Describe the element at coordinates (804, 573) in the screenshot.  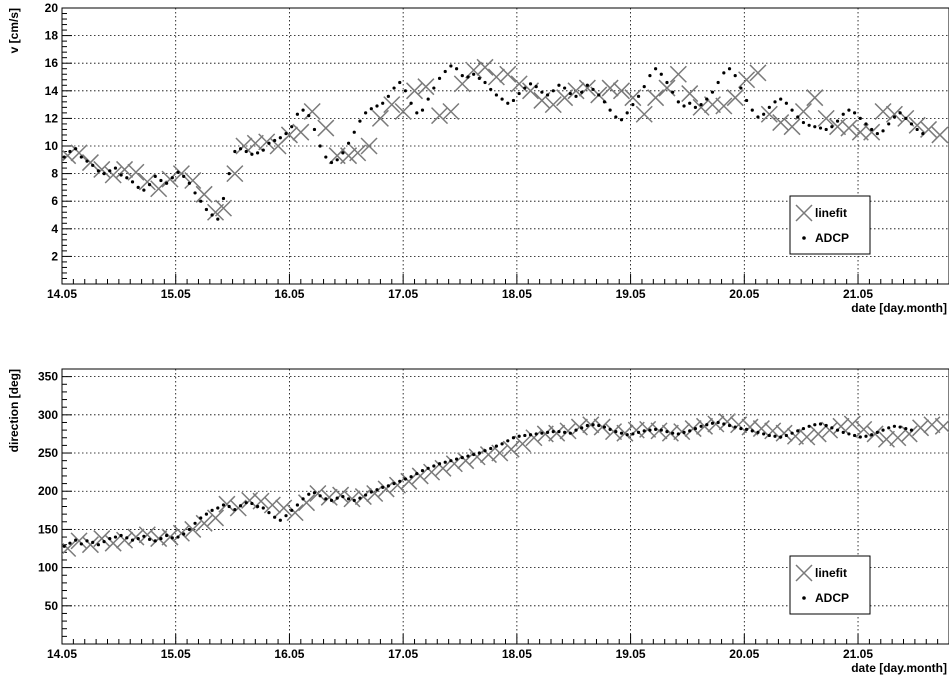
I see `legend-x-icon` at that location.